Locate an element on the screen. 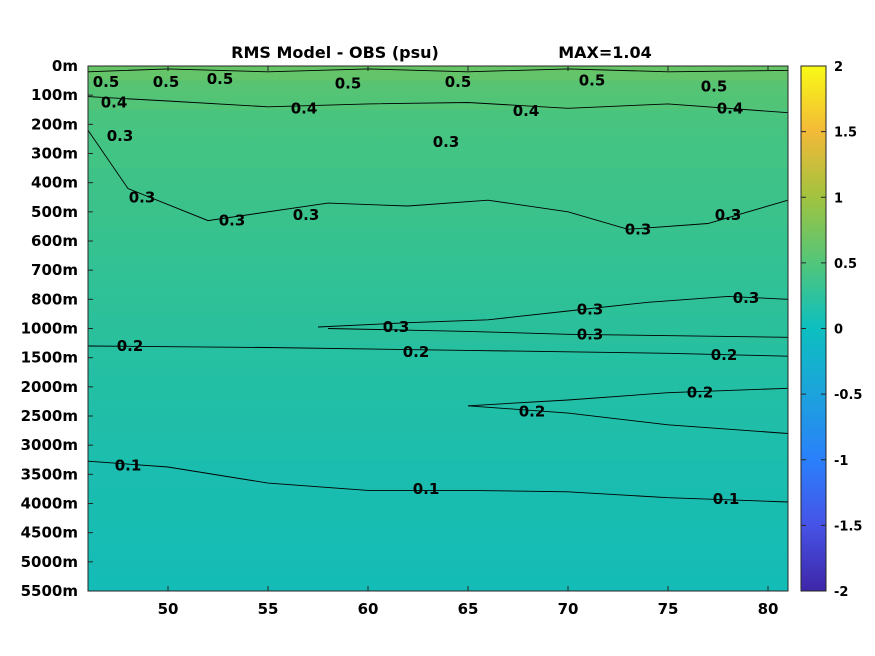  colorbar-tick-label: 0.5 is located at coordinates (845, 264).